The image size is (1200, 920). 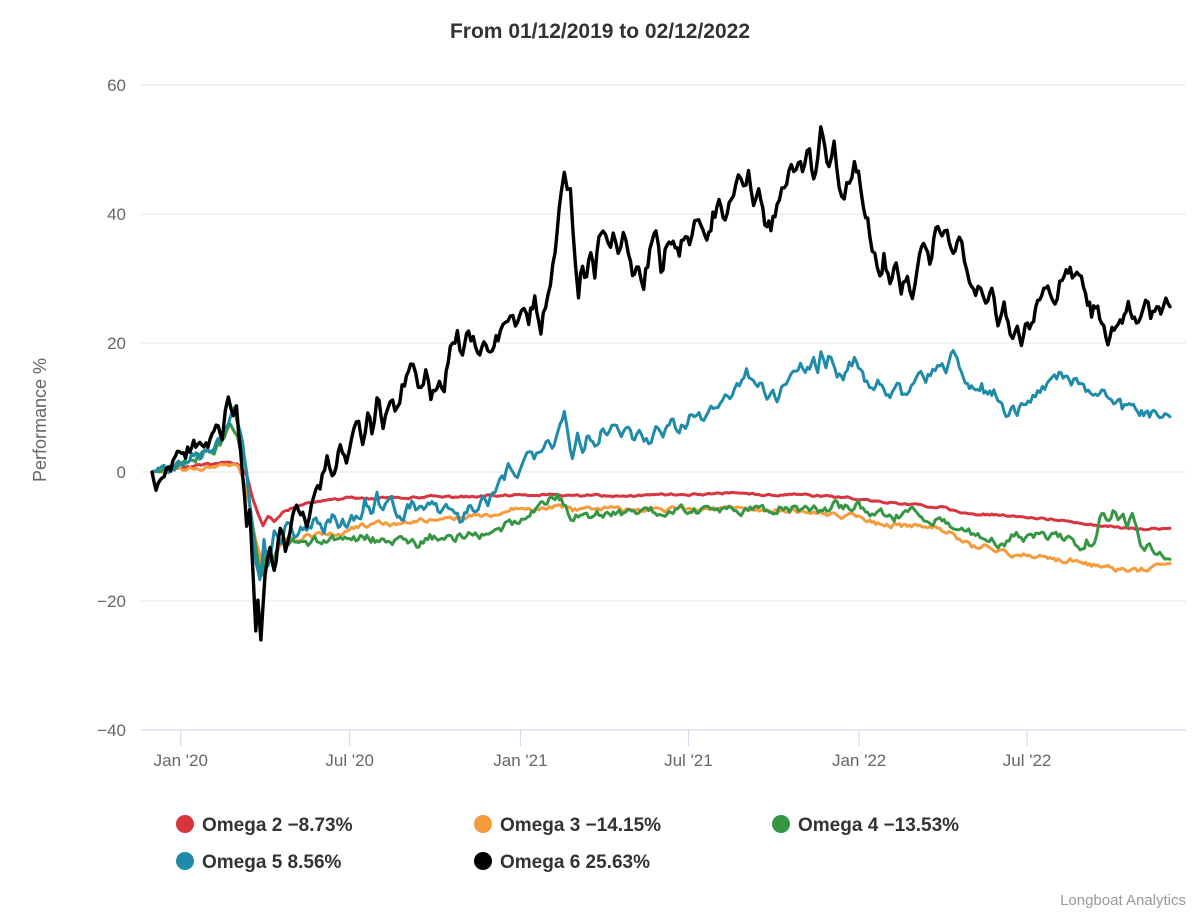 I want to click on legend-item-omega-2: Omega 2 −8.73%, so click(x=264, y=825).